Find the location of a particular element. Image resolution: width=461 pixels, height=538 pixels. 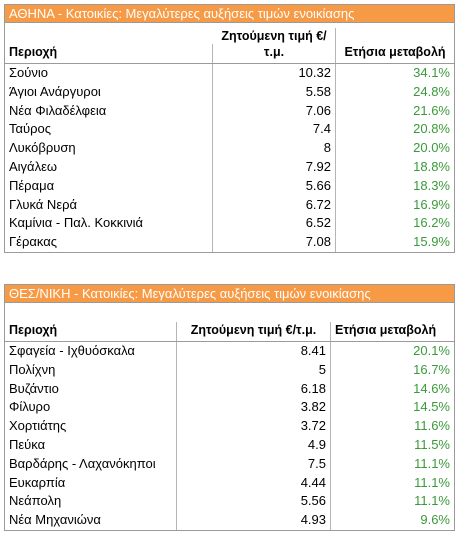

price-cell: 8 is located at coordinates (274, 148).